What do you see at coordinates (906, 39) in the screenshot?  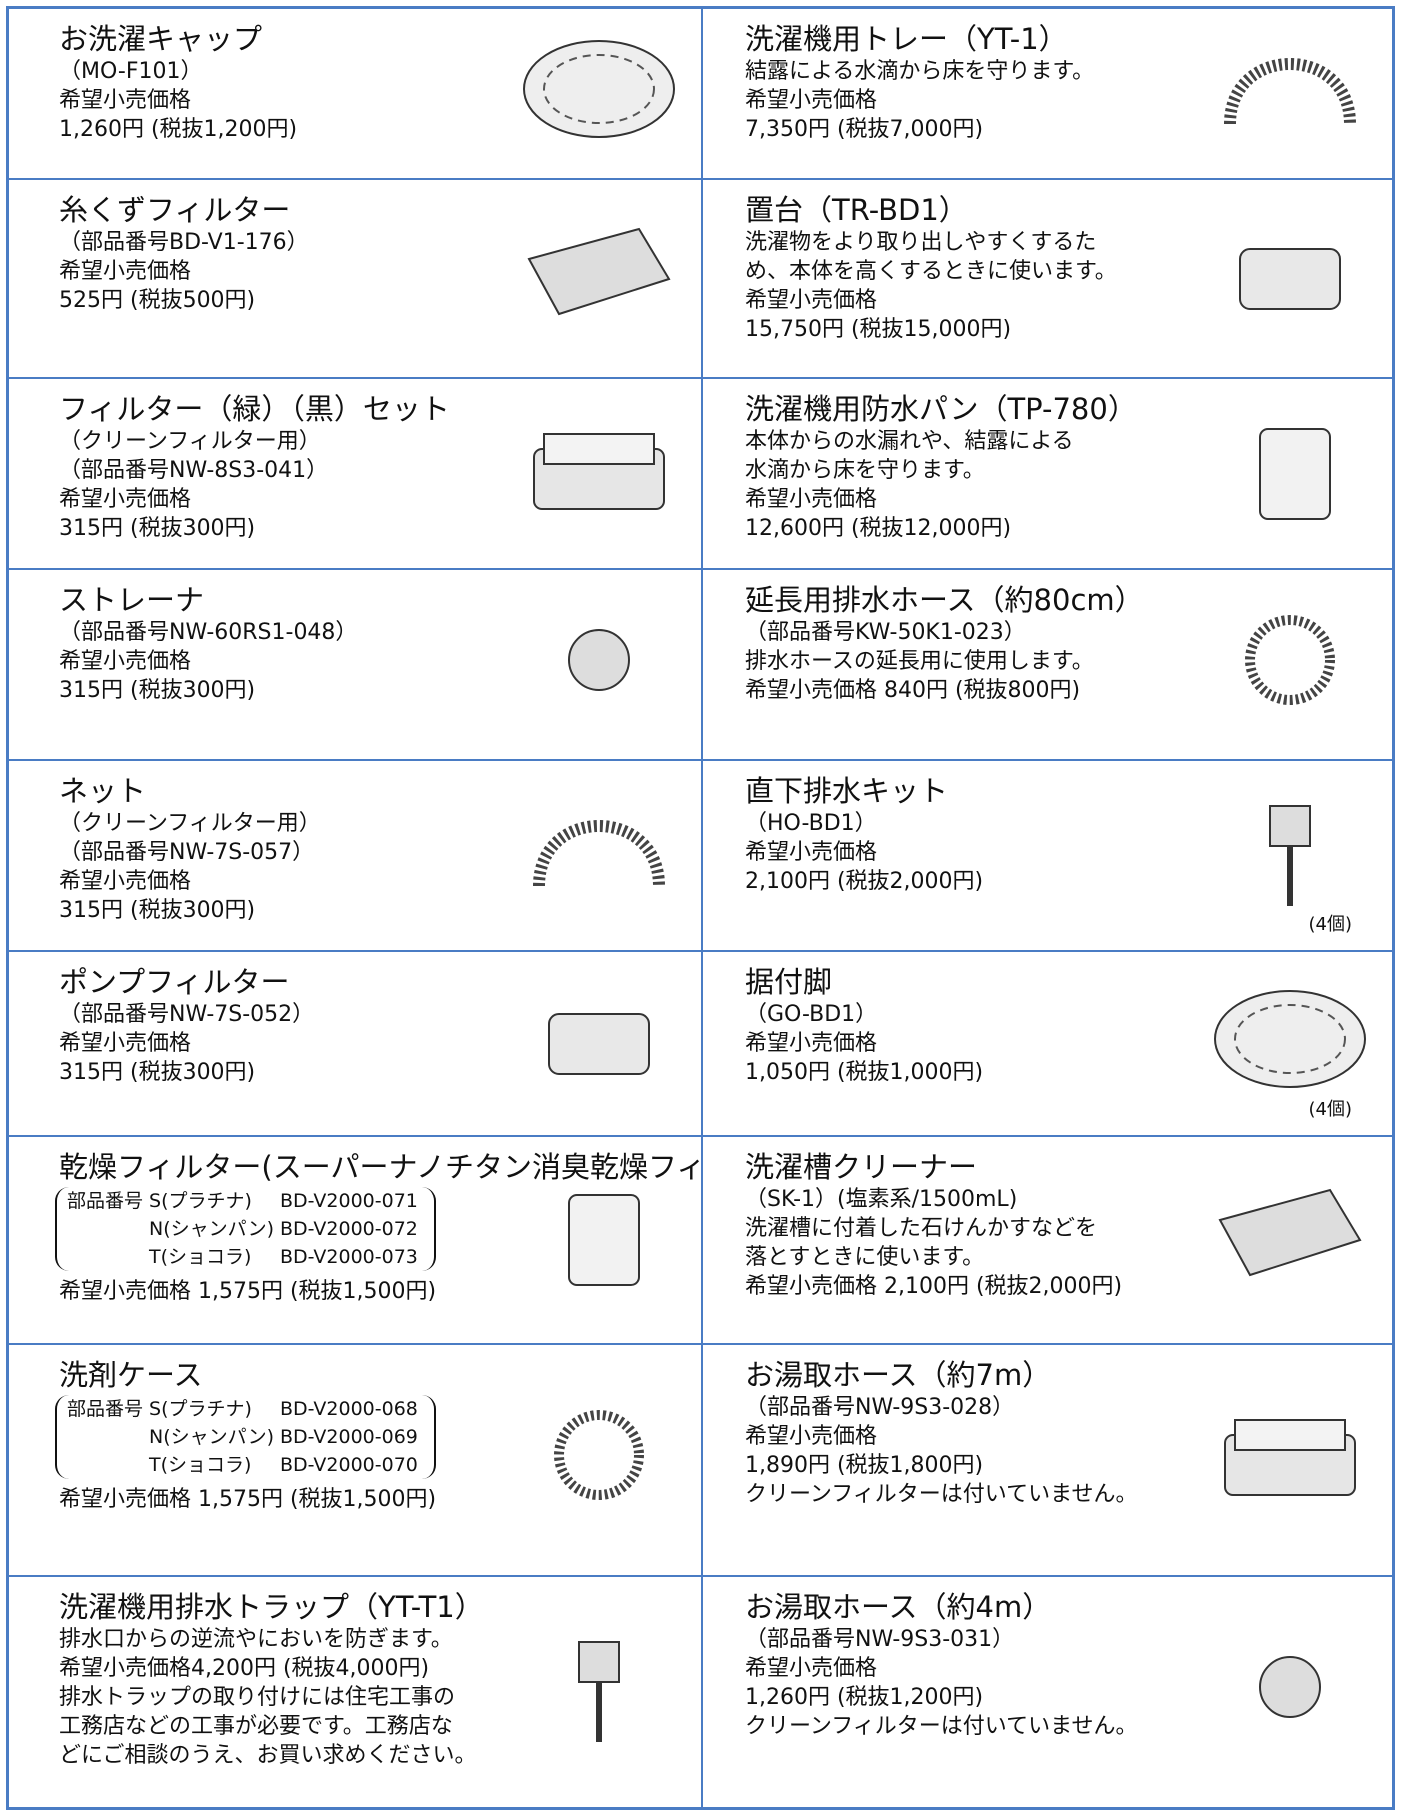 I see `item-title: 洗濯機用トレー（YT-1）` at bounding box center [906, 39].